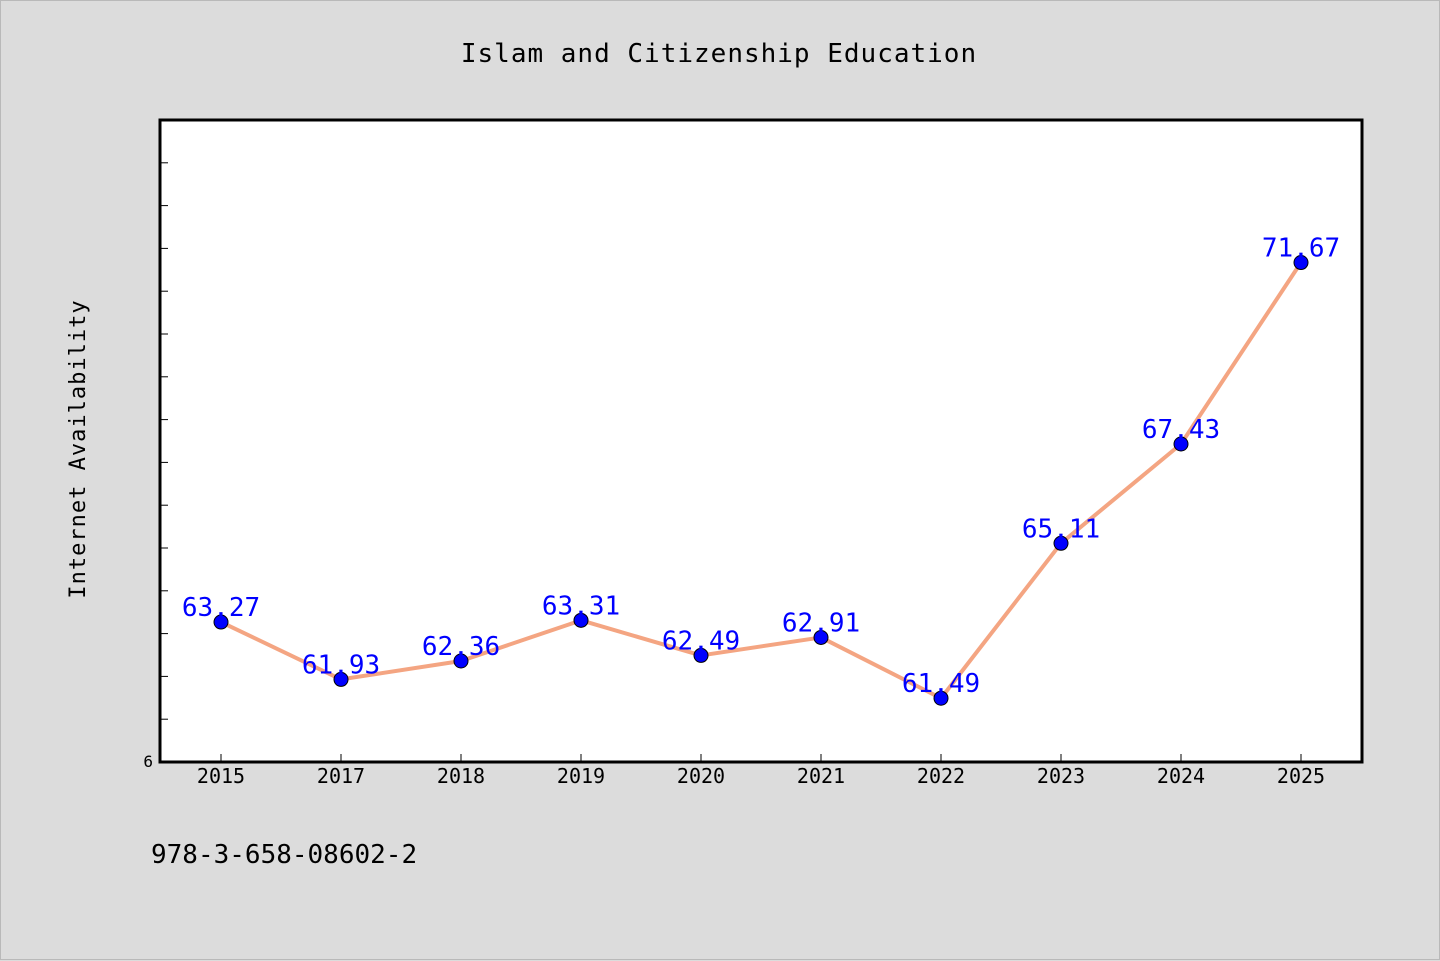 Image resolution: width=1440 pixels, height=961 pixels. Describe the element at coordinates (461, 776) in the screenshot. I see `x-tick-label: 2018` at that location.